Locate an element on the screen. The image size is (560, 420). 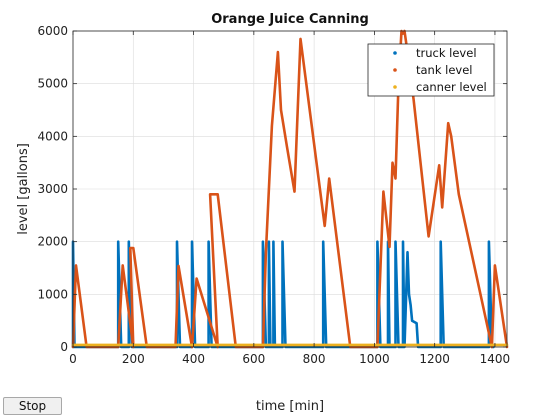
legend-entry-canner-level: canner level is located at coordinates (451, 87).